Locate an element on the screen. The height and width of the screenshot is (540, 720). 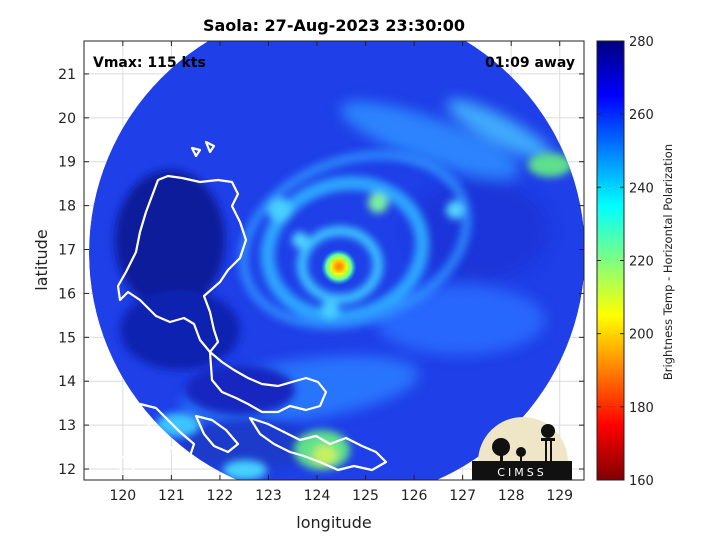
x-tick-label: 127 is located at coordinates (462, 496).